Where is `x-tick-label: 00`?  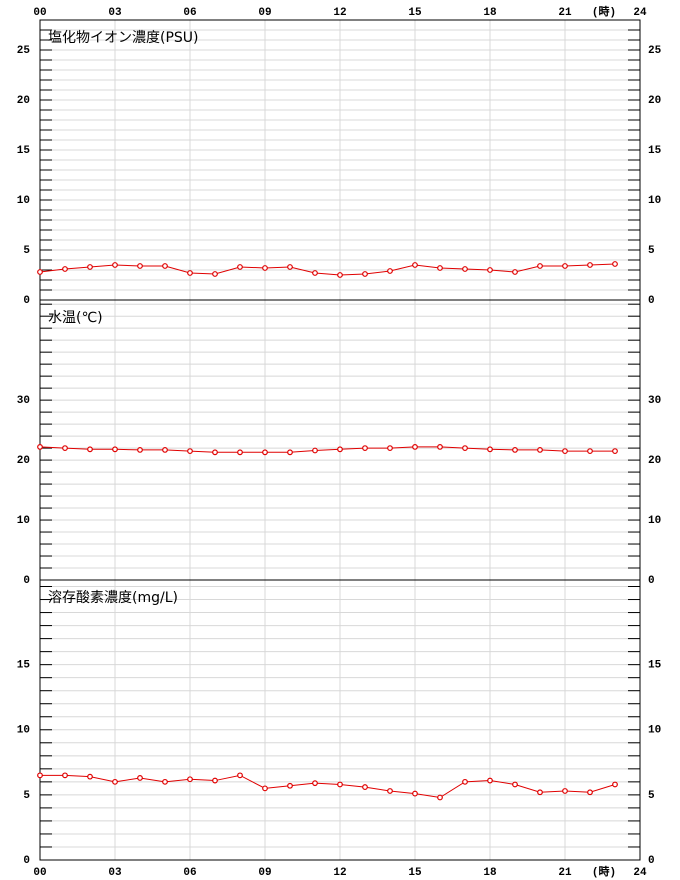 x-tick-label: 00 is located at coordinates (39, 873).